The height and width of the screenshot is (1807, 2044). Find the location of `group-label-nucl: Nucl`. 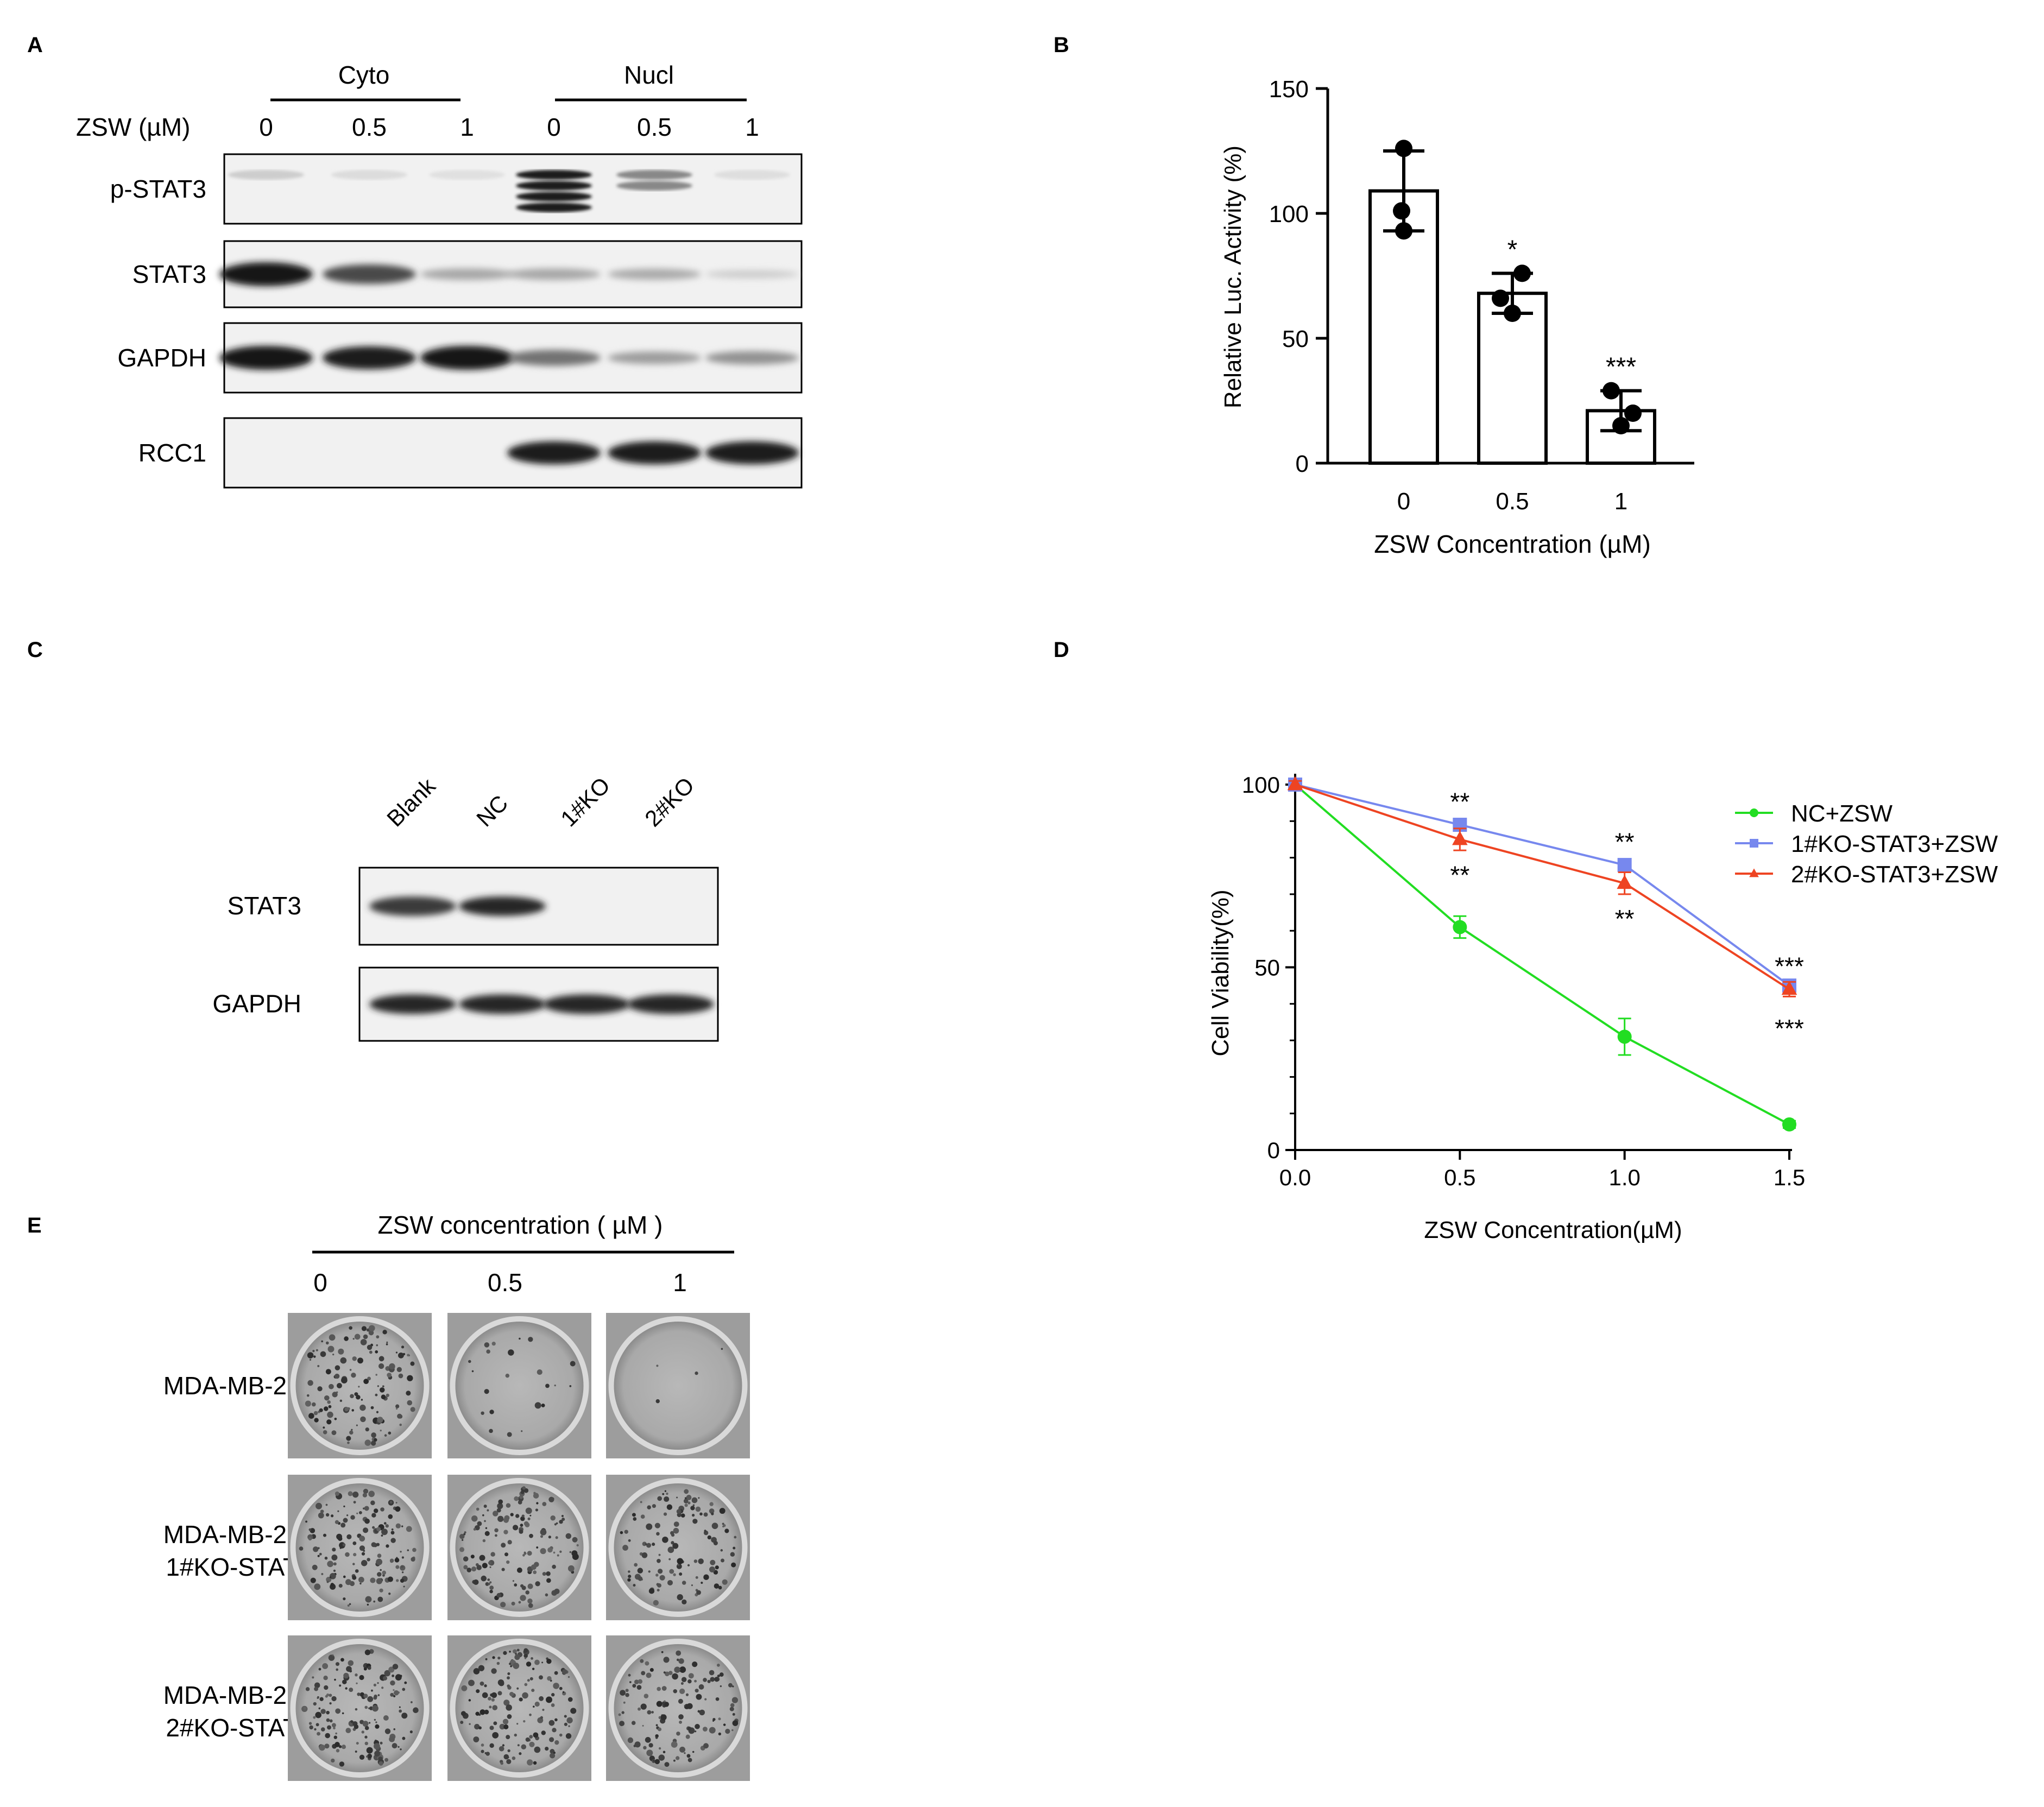

group-label-nucl: Nucl is located at coordinates (649, 75).